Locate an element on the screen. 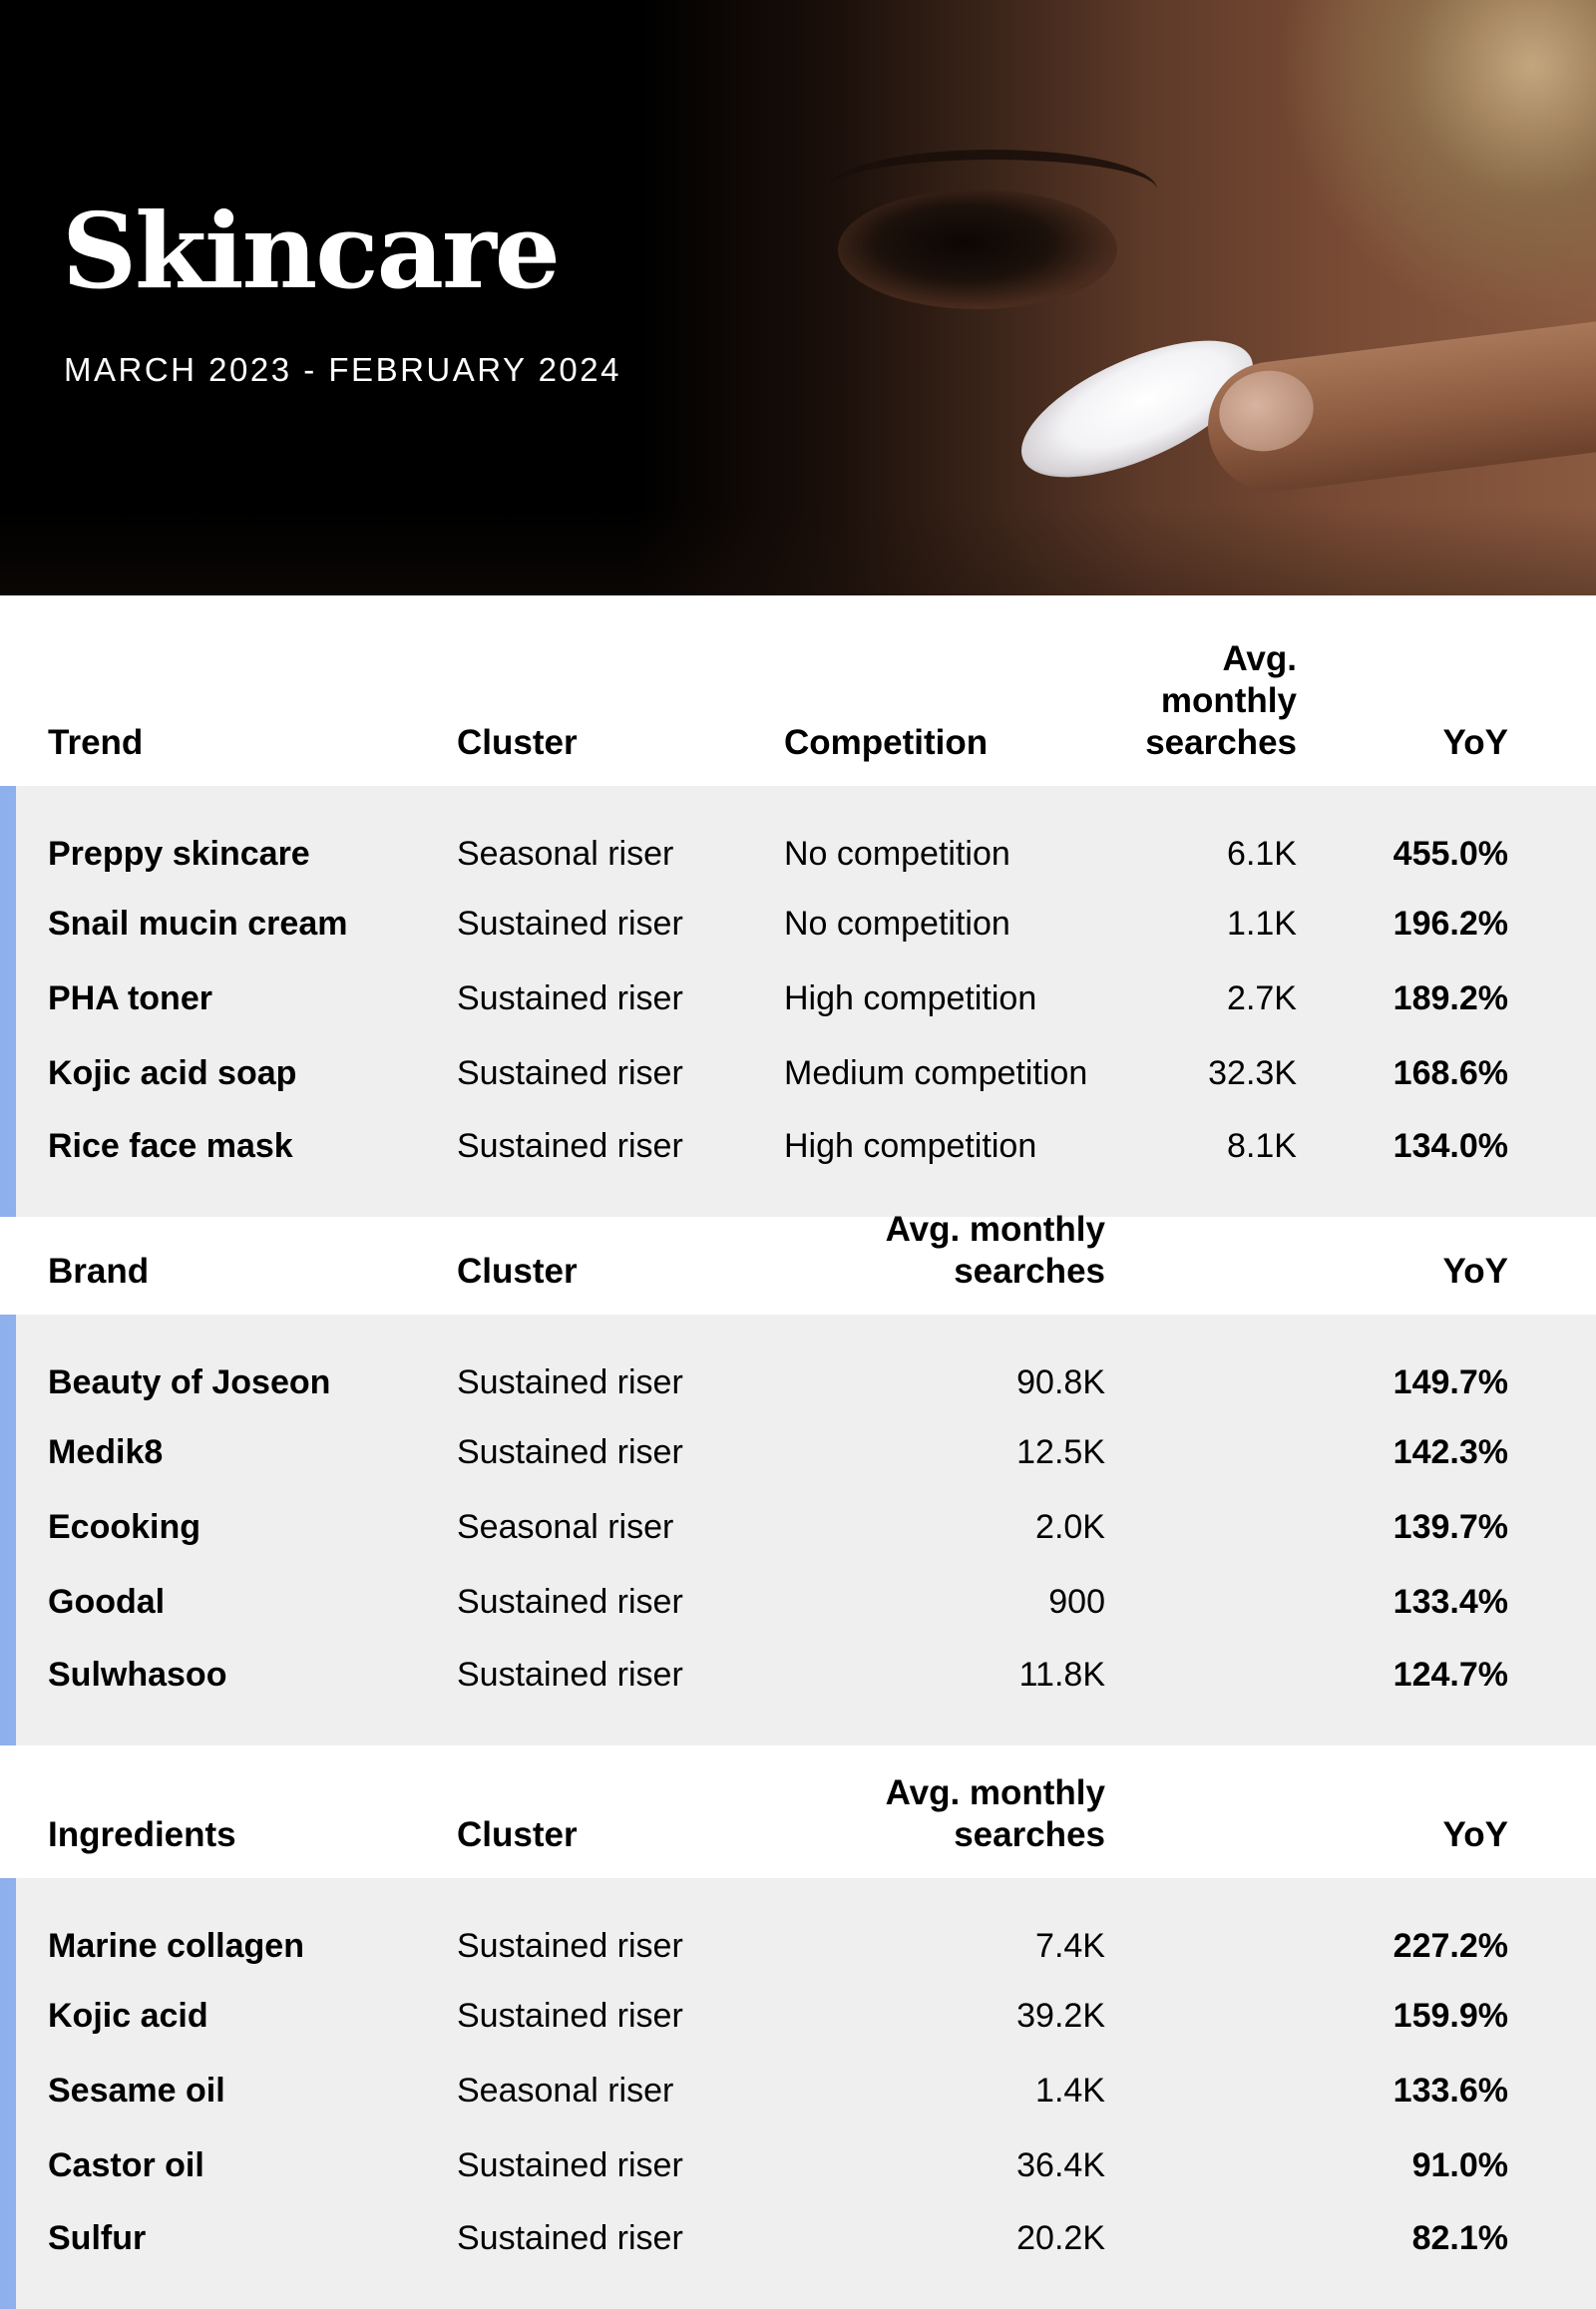  table-row: Sulwhasoo Sustained riser 11.8K 124.7% is located at coordinates (798, 1692).